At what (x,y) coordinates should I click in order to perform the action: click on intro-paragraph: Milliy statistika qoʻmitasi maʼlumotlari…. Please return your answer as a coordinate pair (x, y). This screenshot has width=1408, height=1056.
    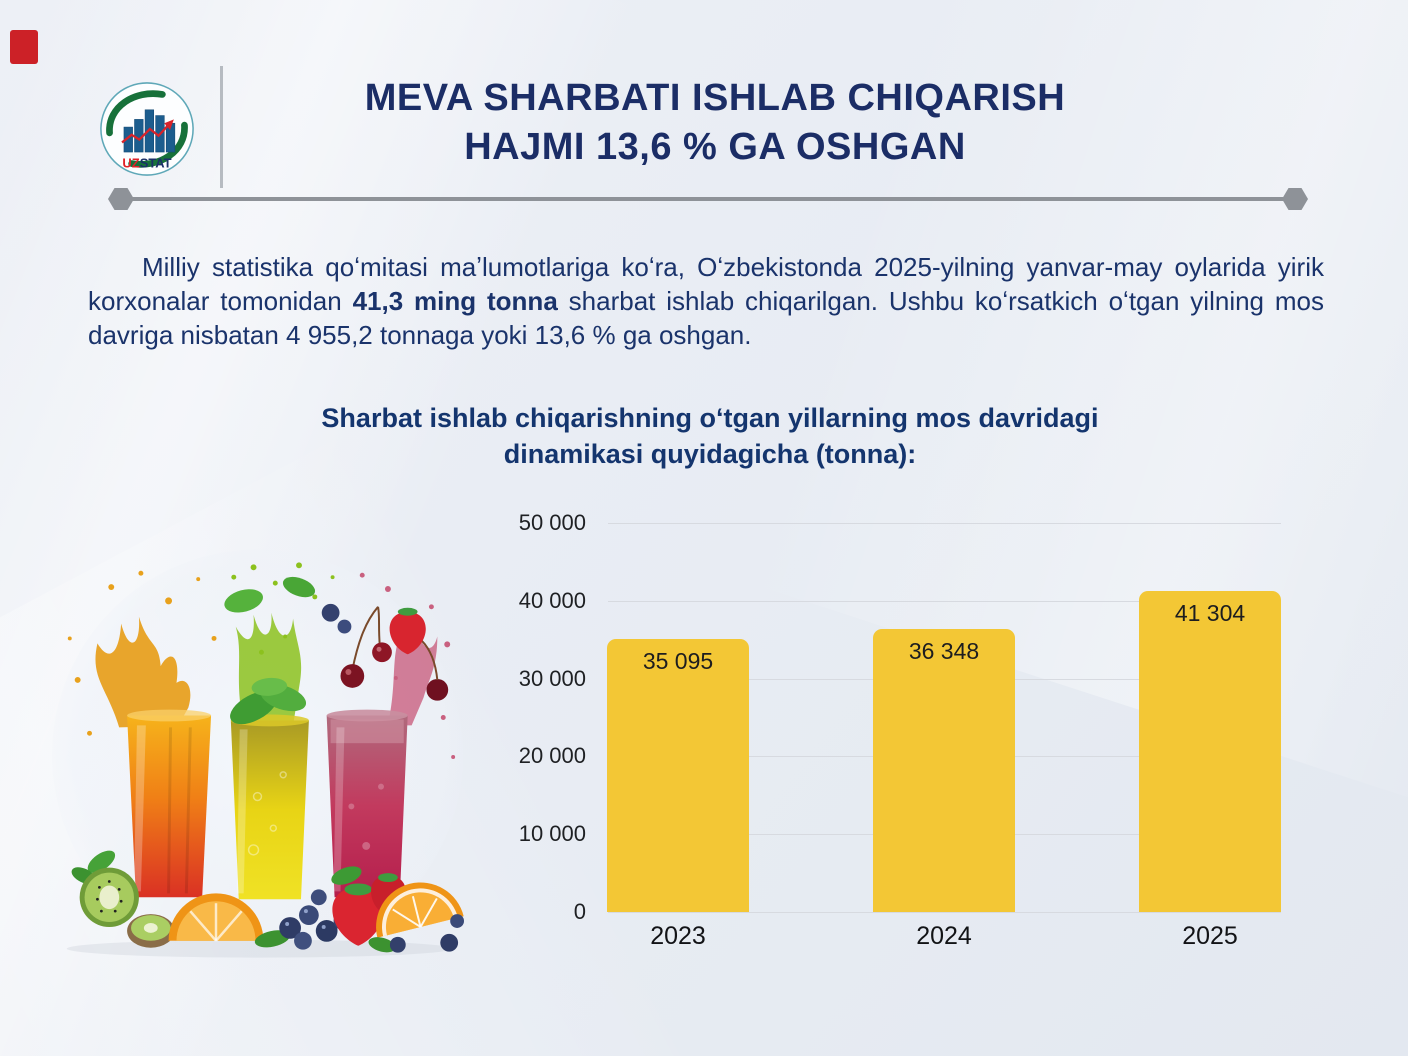
    Looking at the image, I should click on (706, 301).